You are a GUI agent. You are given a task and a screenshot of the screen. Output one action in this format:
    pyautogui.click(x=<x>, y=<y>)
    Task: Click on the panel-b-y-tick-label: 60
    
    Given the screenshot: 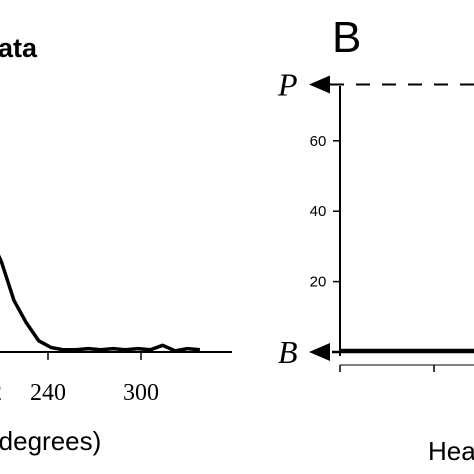 What is the action you would take?
    pyautogui.click(x=318, y=141)
    